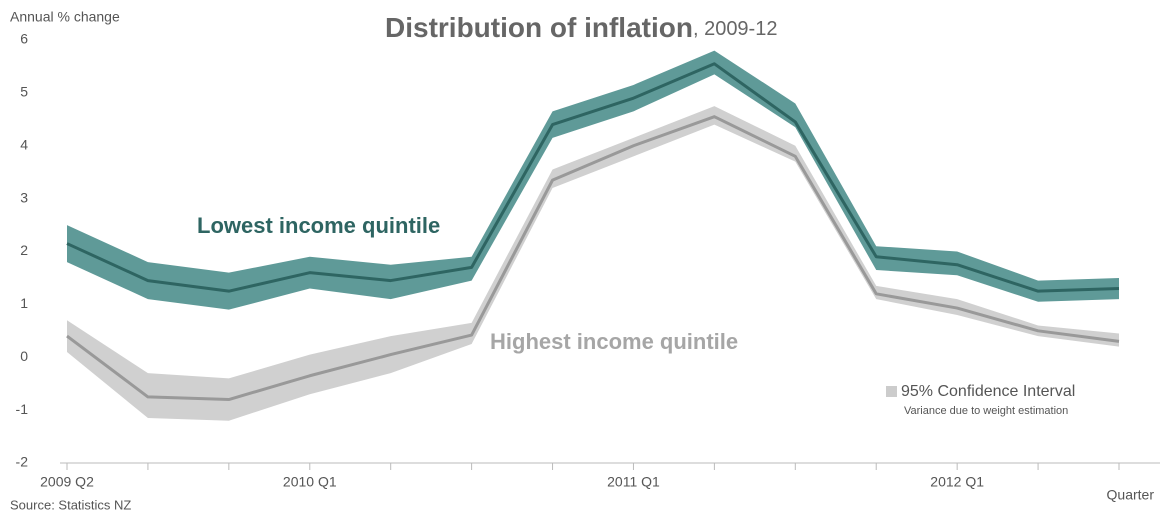  What do you see at coordinates (24, 92) in the screenshot?
I see `y-tick-label: 5` at bounding box center [24, 92].